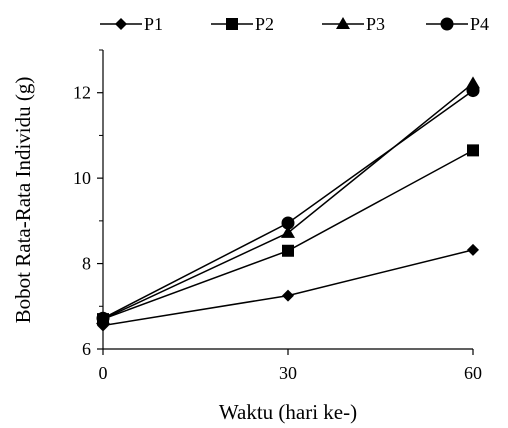  I want to click on legend-marker-p1, so click(121, 24).